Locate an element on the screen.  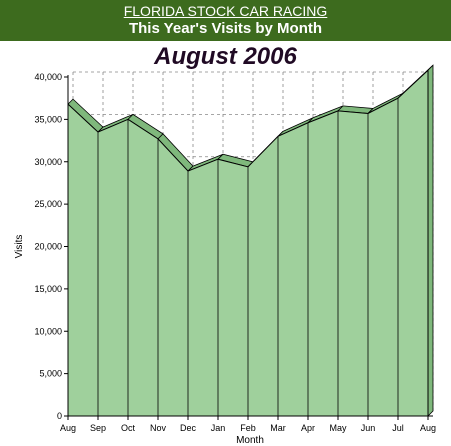
x-tick-label: Dec is located at coordinates (188, 428).